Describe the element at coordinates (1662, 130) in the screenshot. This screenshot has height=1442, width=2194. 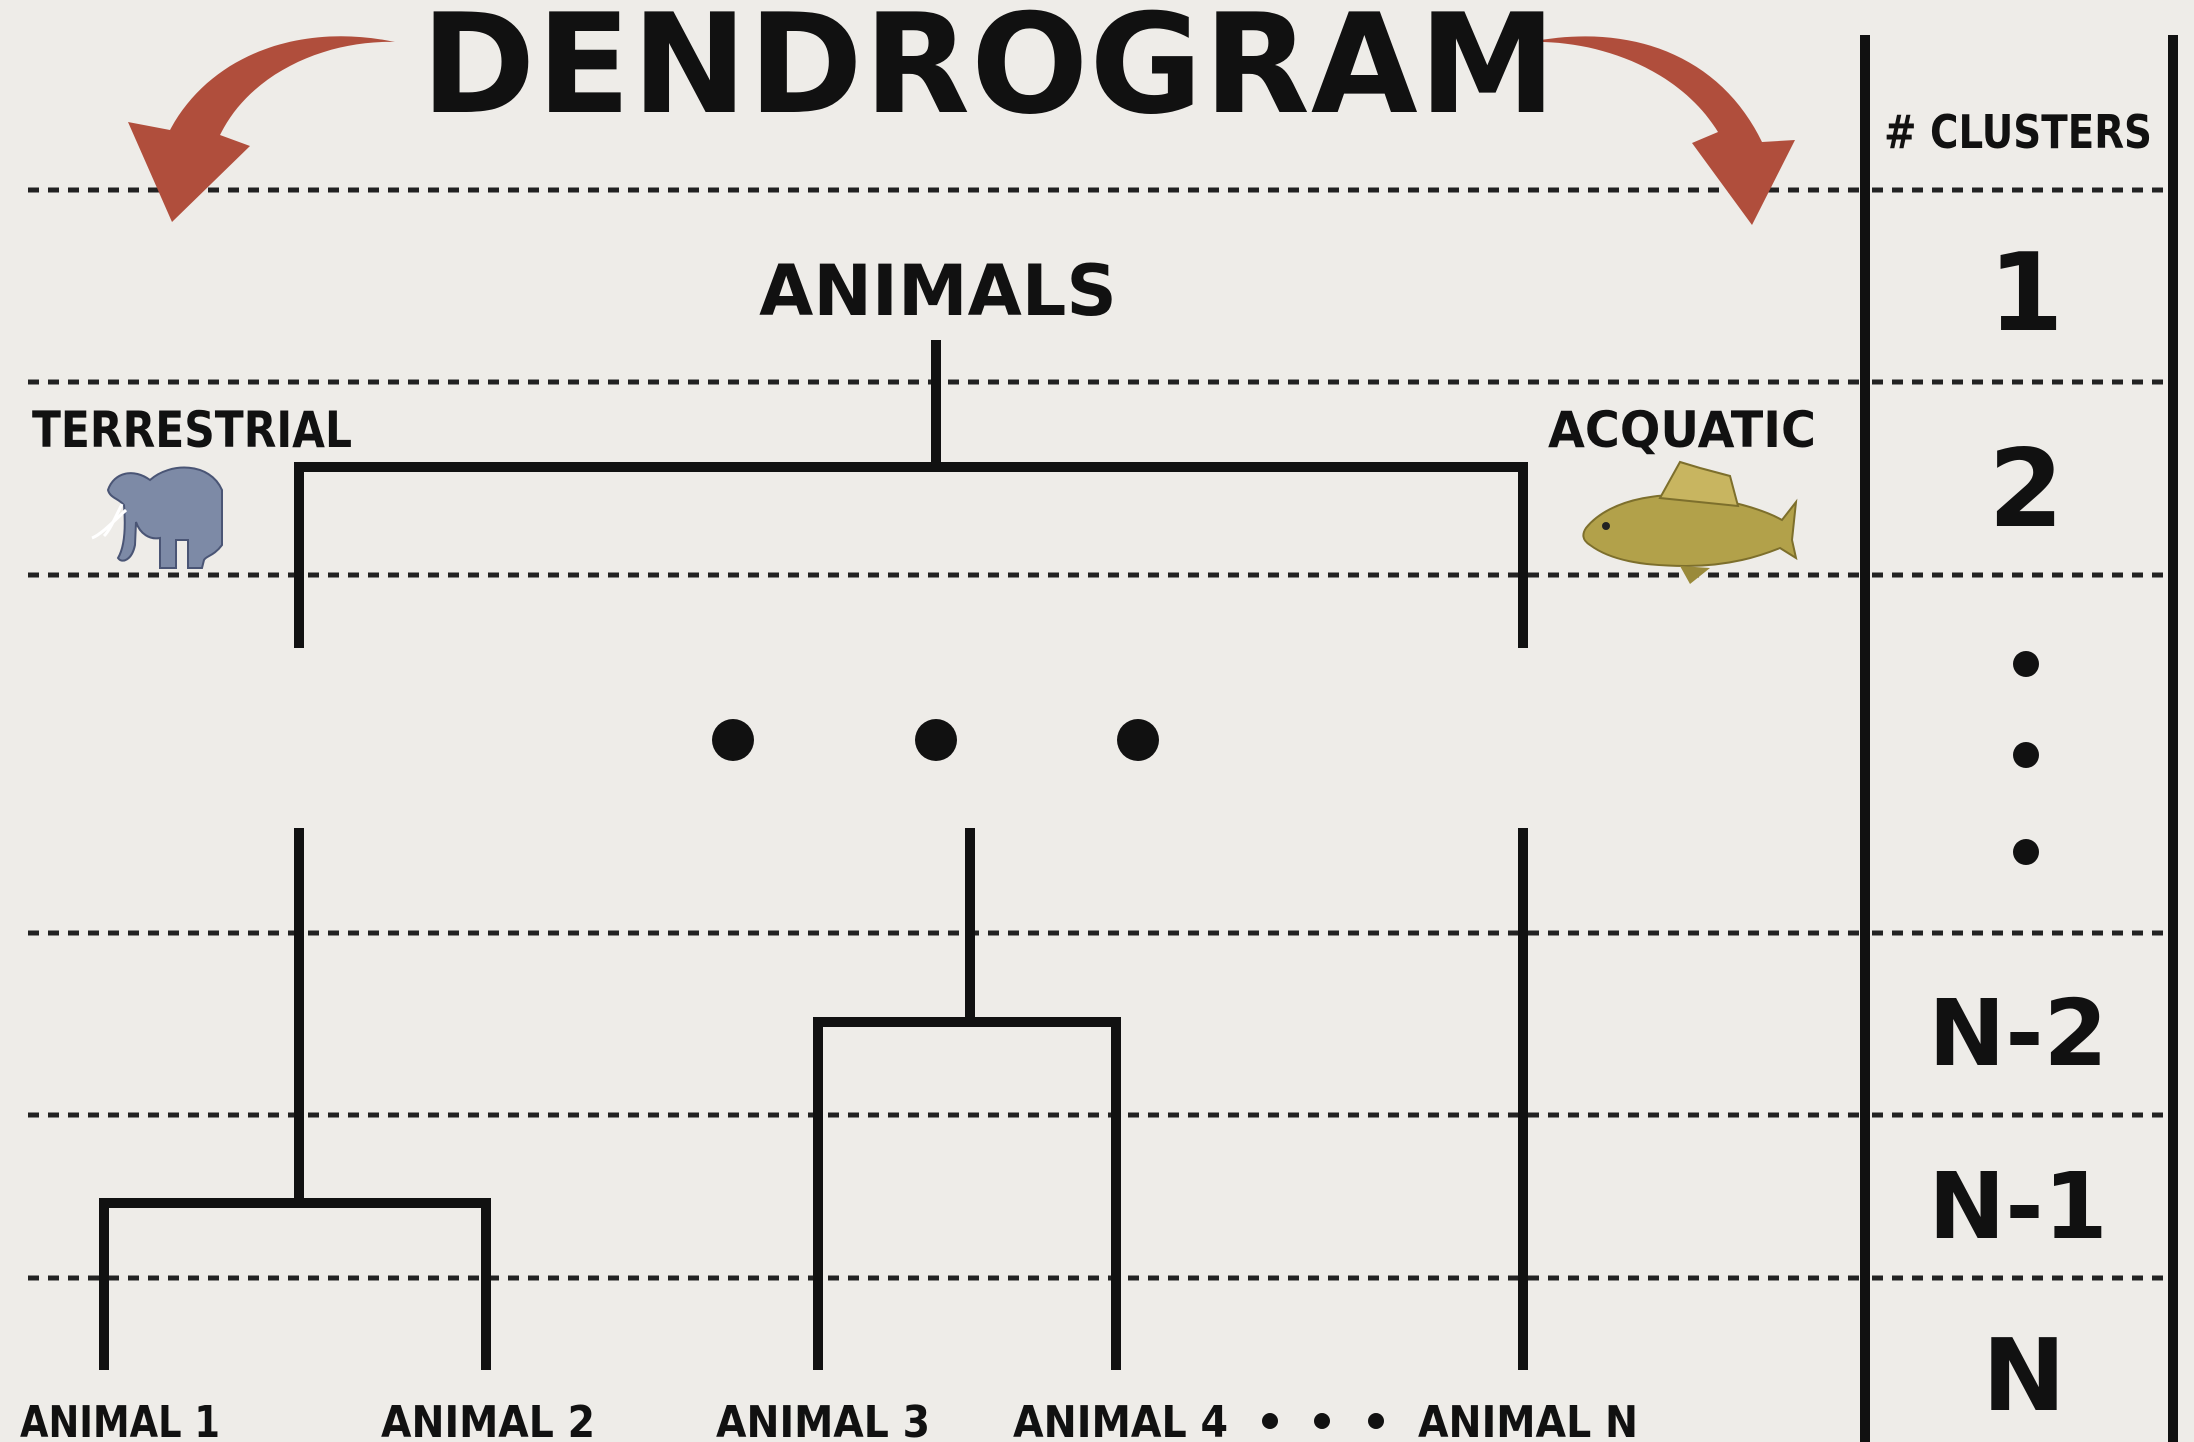
I see `right-curved-arrow-icon` at that location.